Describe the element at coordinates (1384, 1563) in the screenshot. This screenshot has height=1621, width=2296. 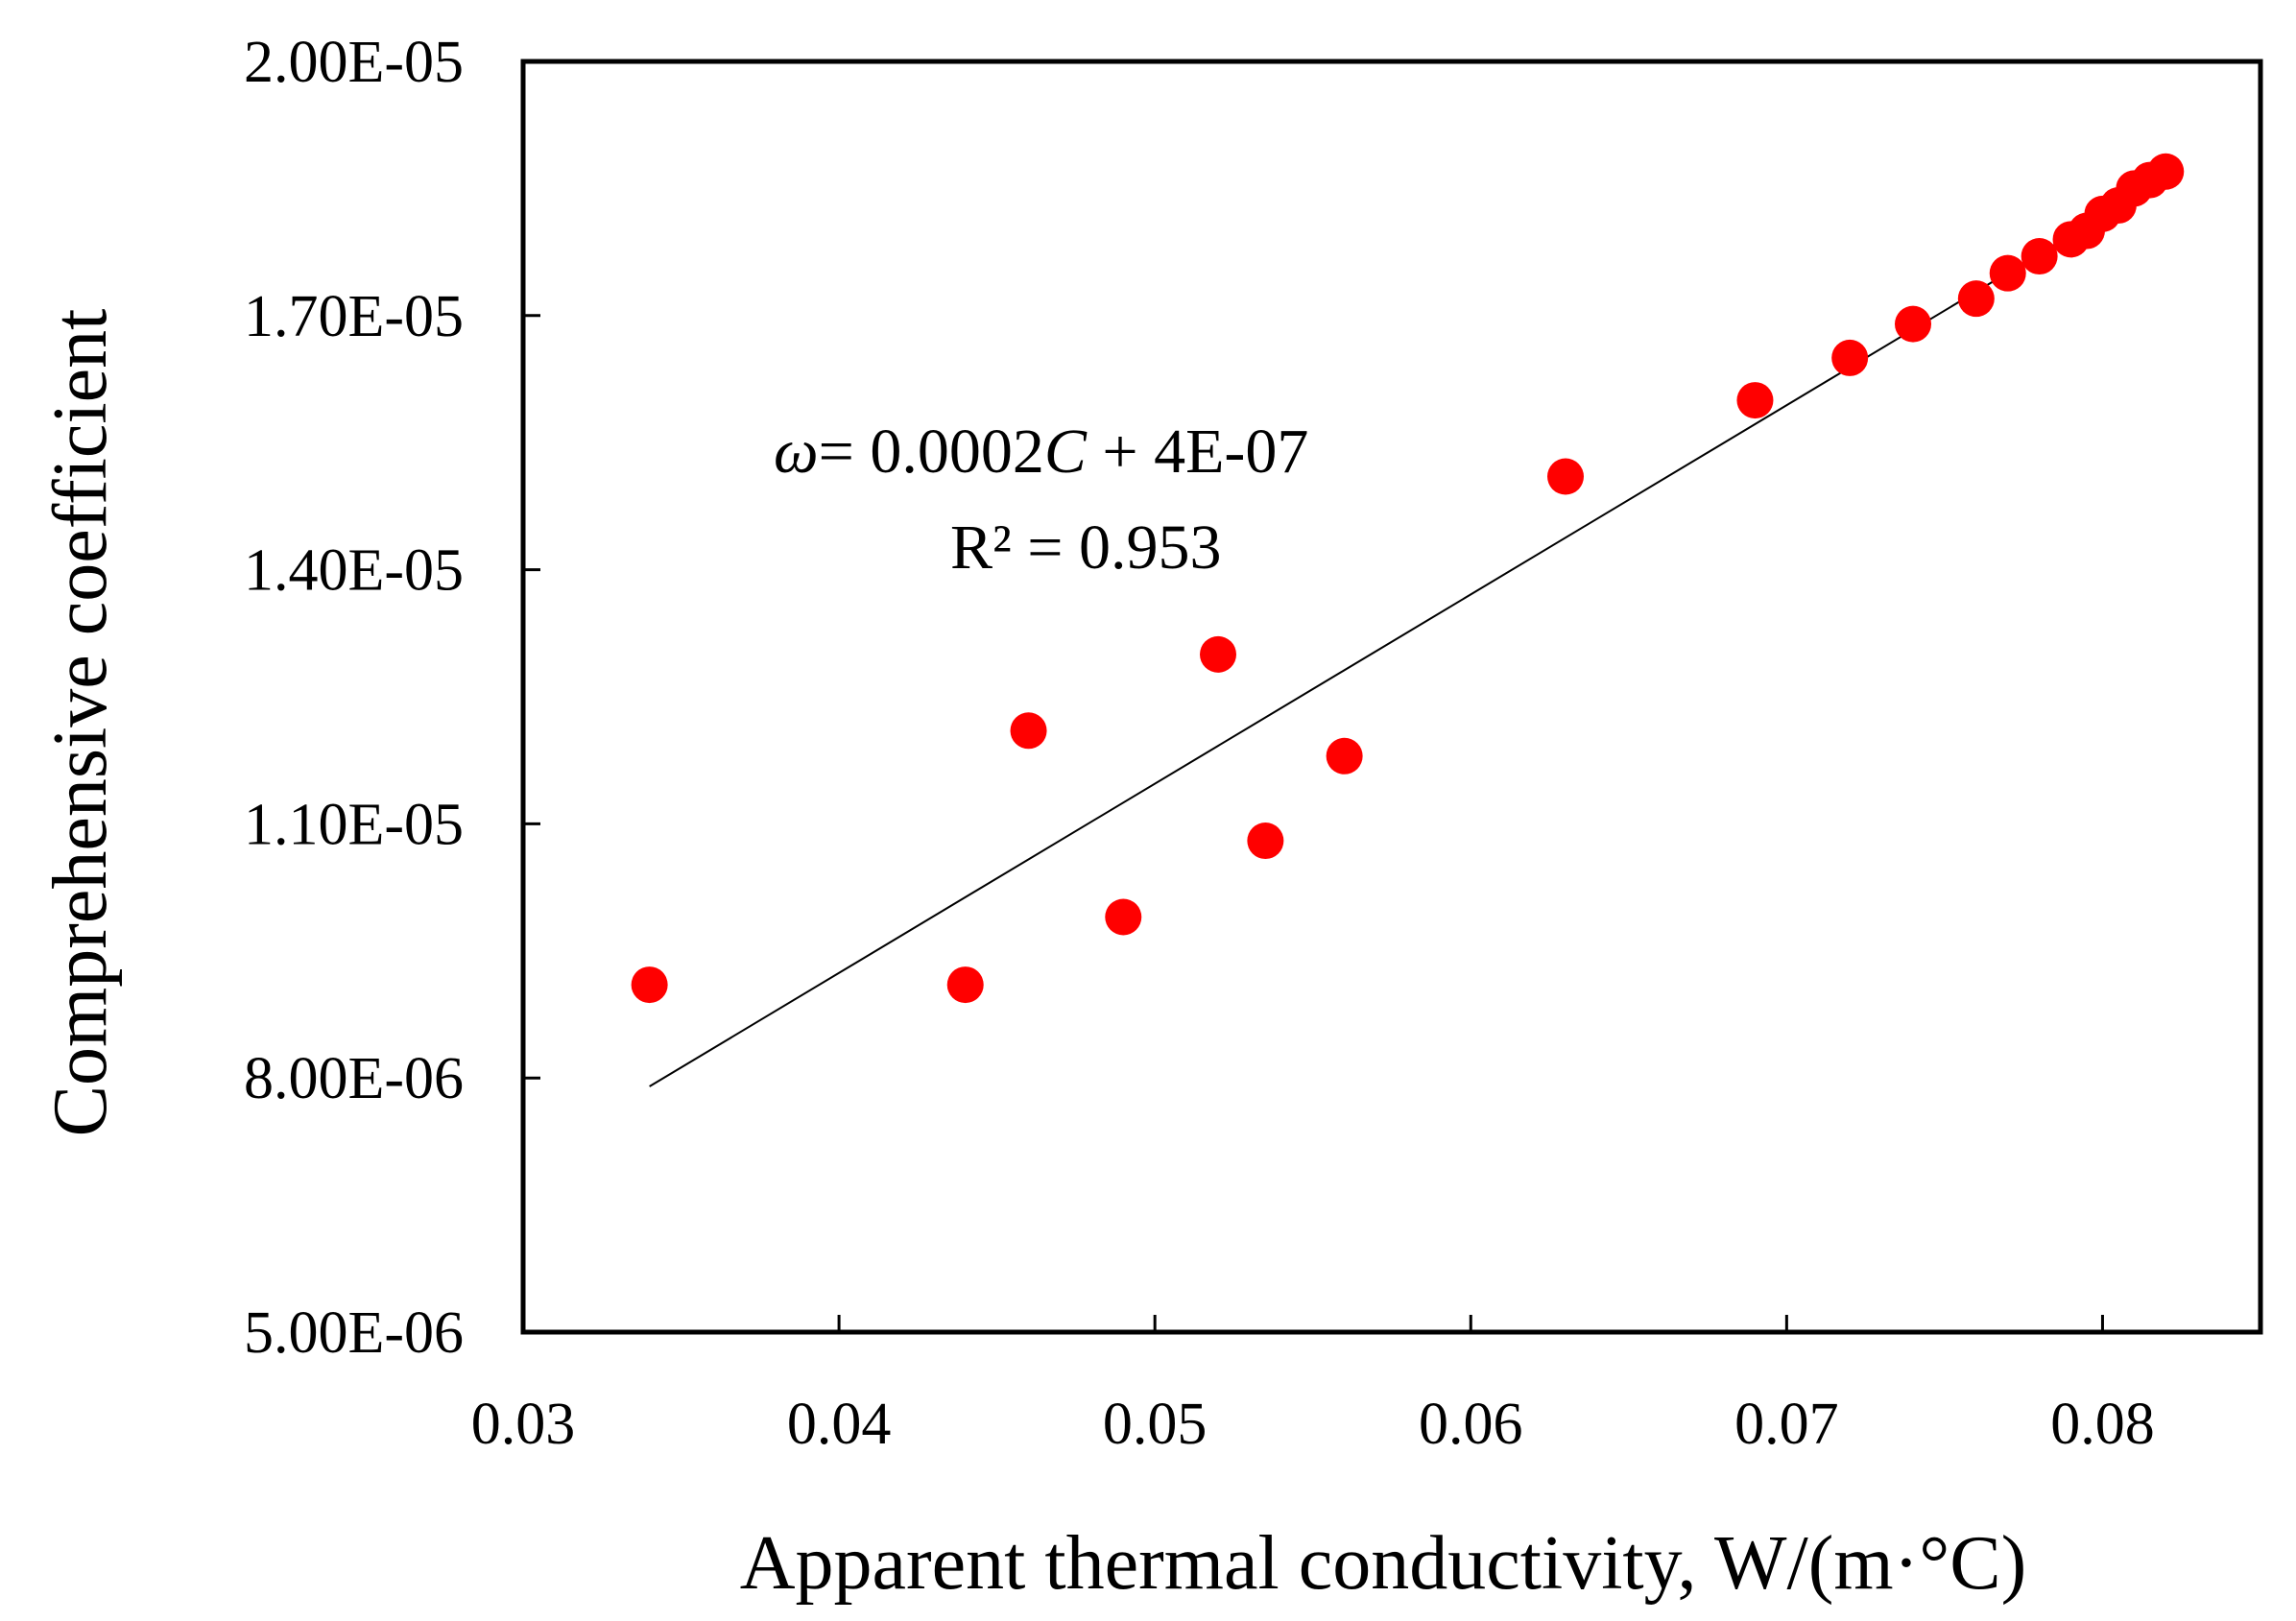
I see `x-axis-title: Apparent thermal conductivity, W/(m·°C)` at that location.